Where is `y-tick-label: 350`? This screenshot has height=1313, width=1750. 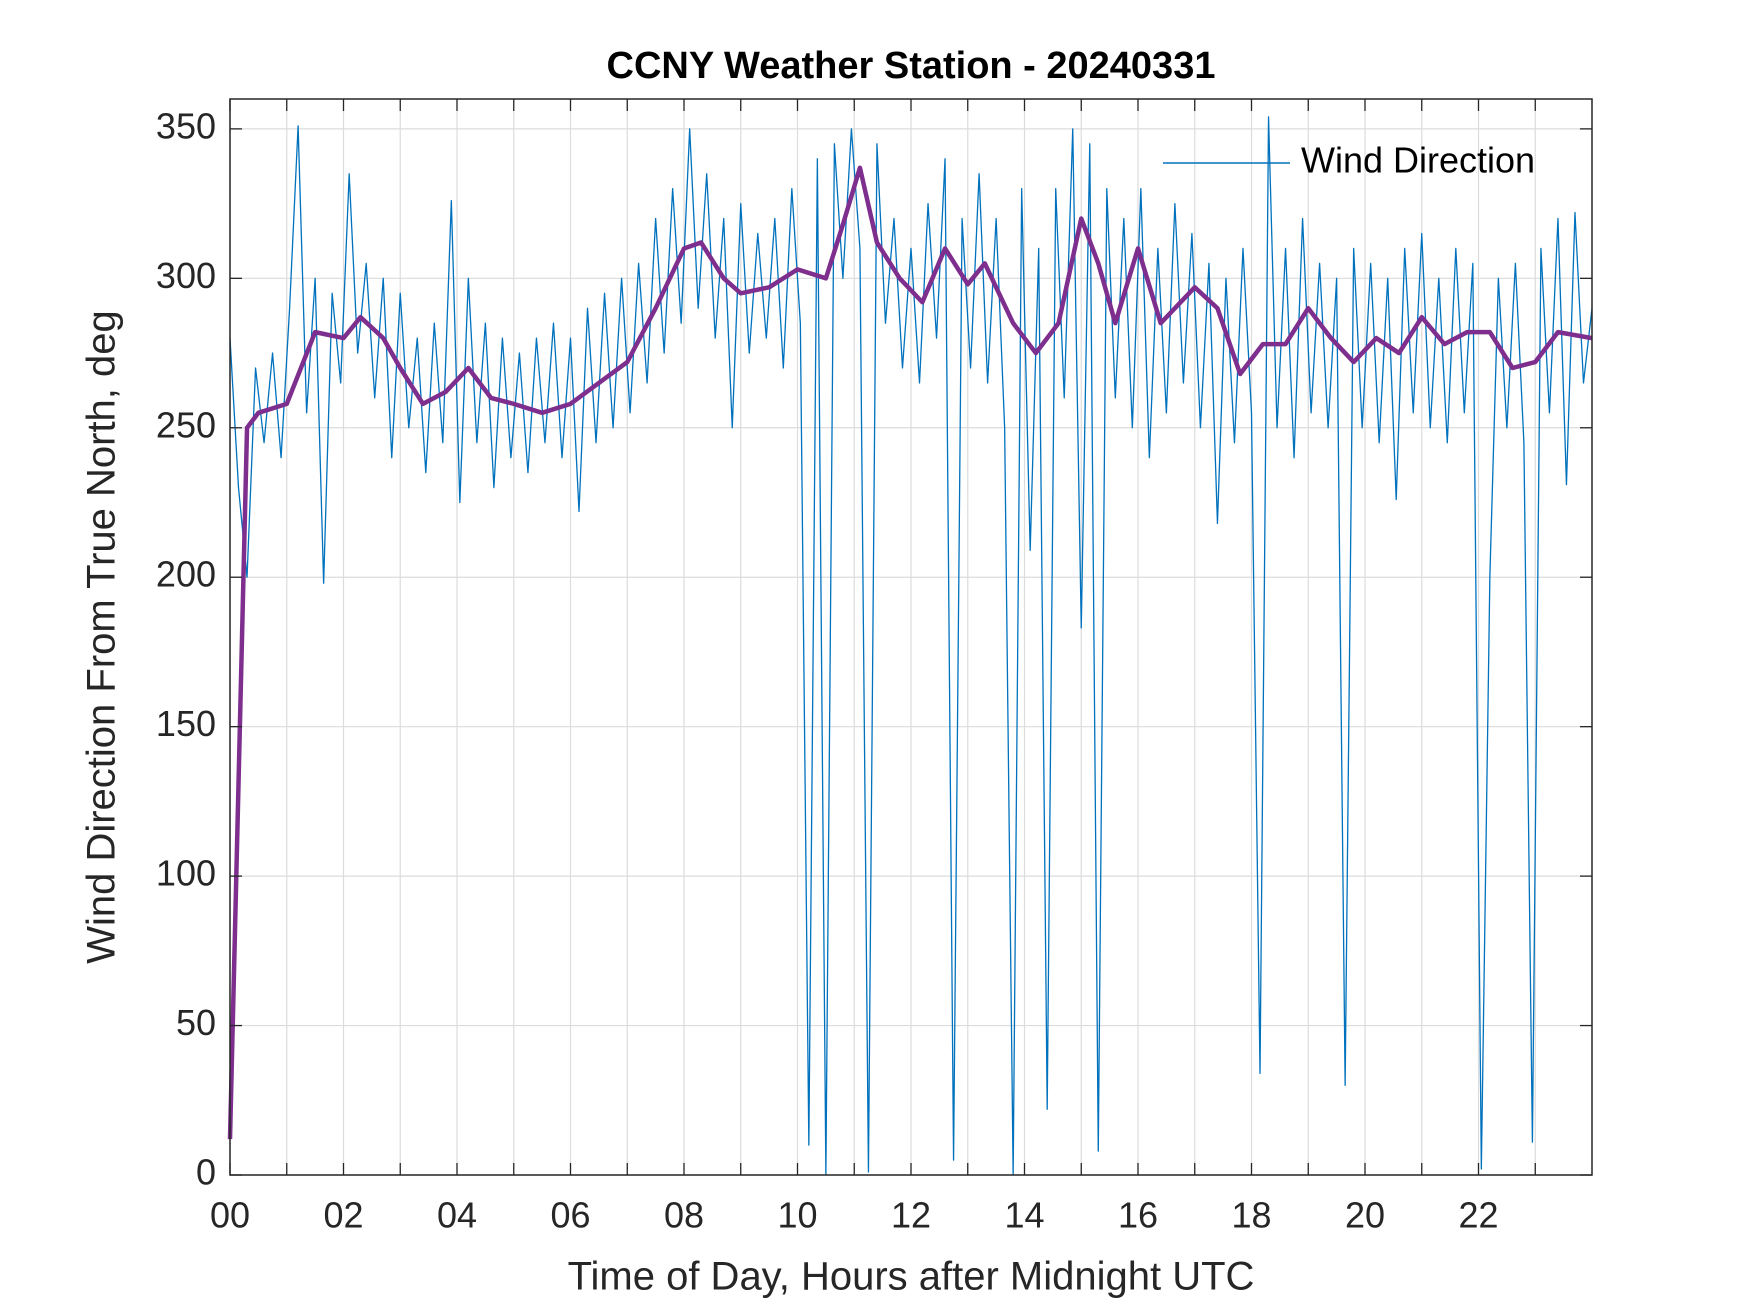 y-tick-label: 350 is located at coordinates (186, 125).